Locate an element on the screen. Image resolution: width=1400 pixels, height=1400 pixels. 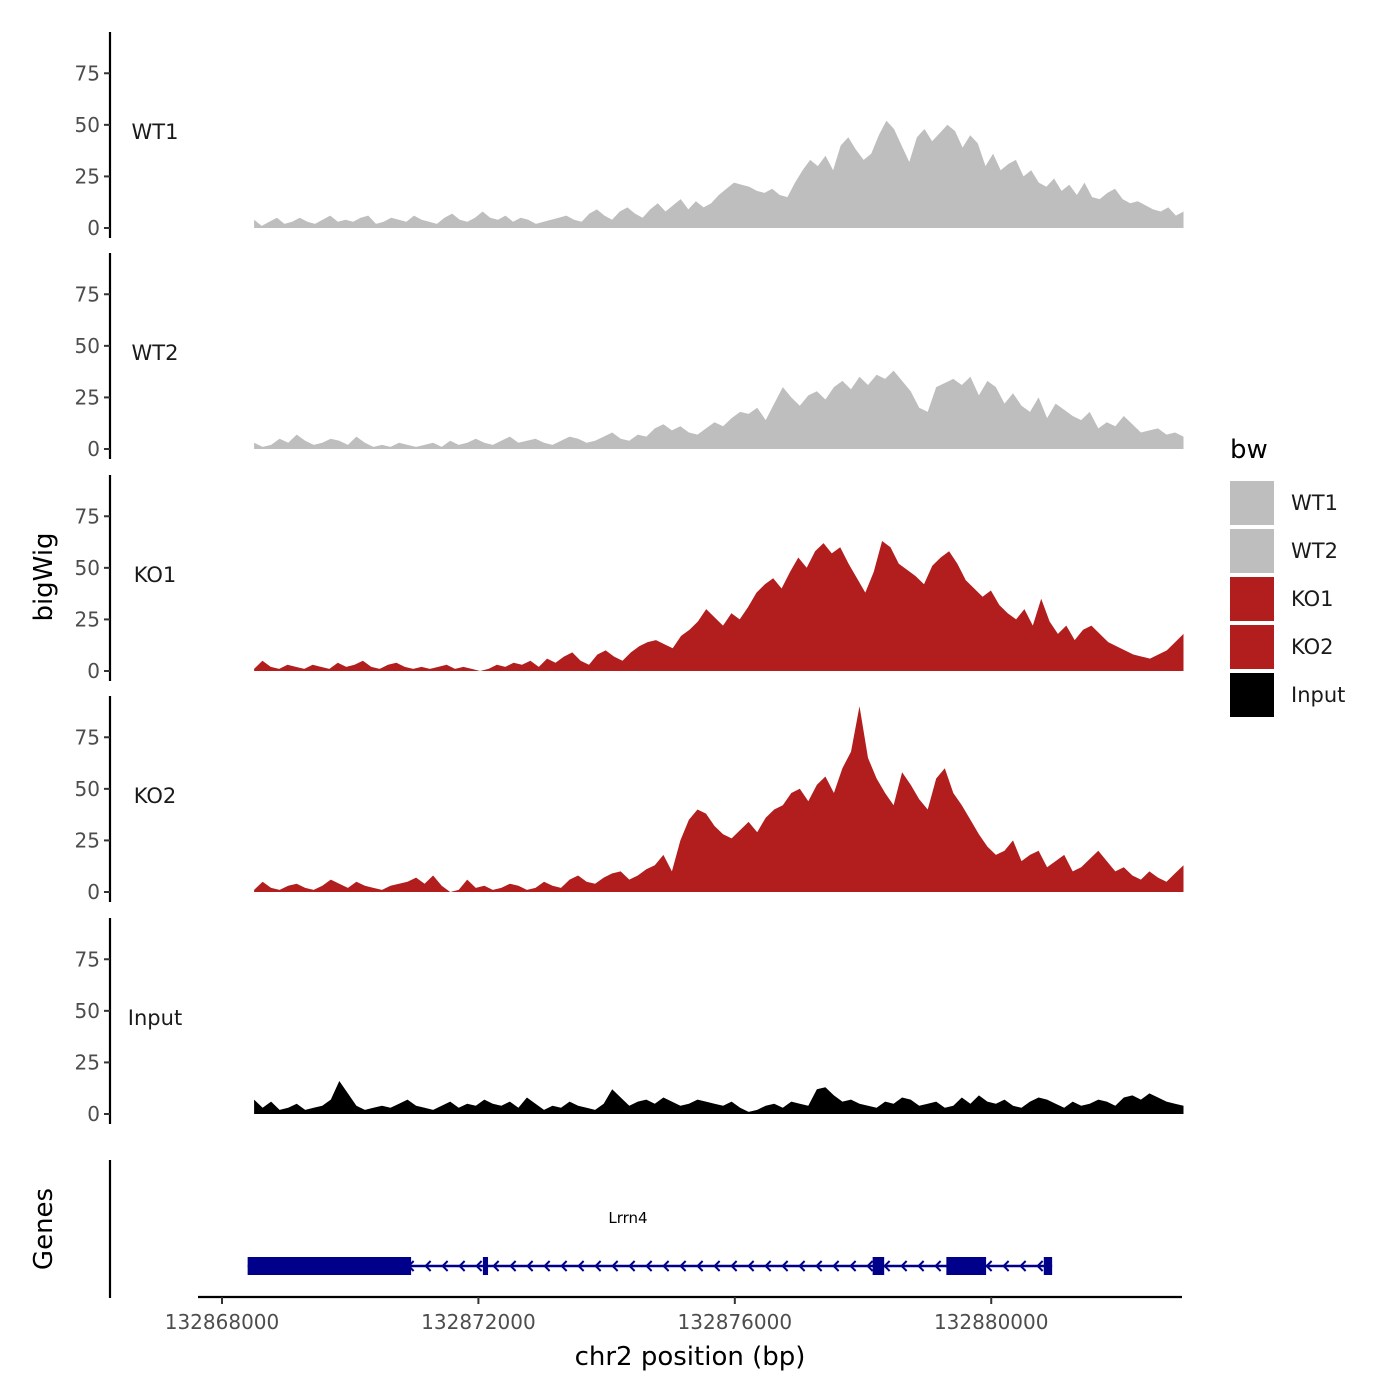
legend-key-wt1 is located at coordinates (1252, 503).